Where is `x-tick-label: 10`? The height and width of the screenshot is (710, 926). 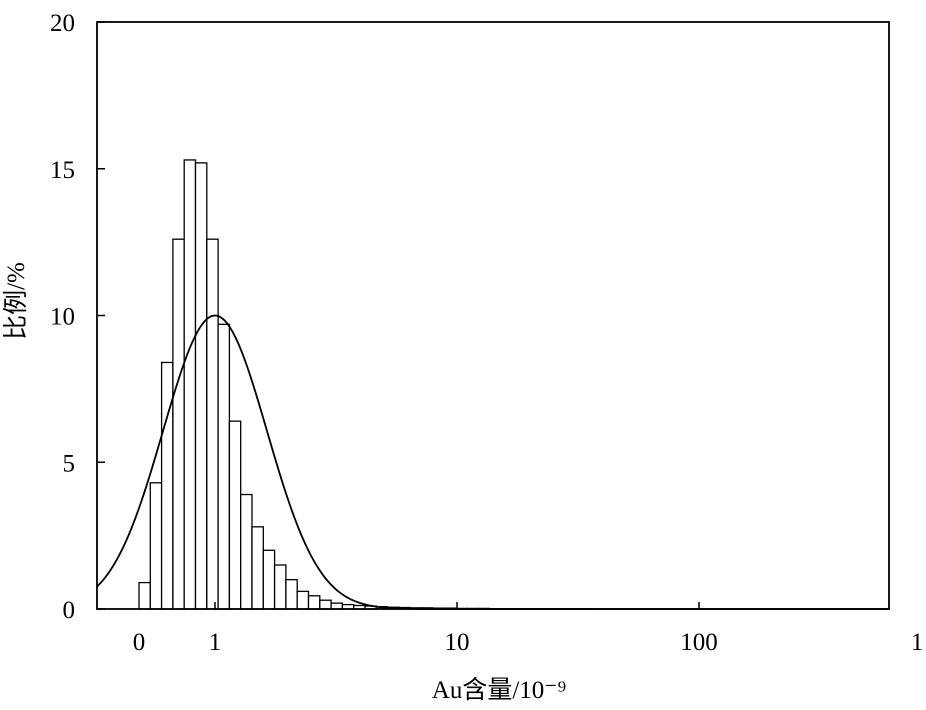
x-tick-label: 10 is located at coordinates (457, 642).